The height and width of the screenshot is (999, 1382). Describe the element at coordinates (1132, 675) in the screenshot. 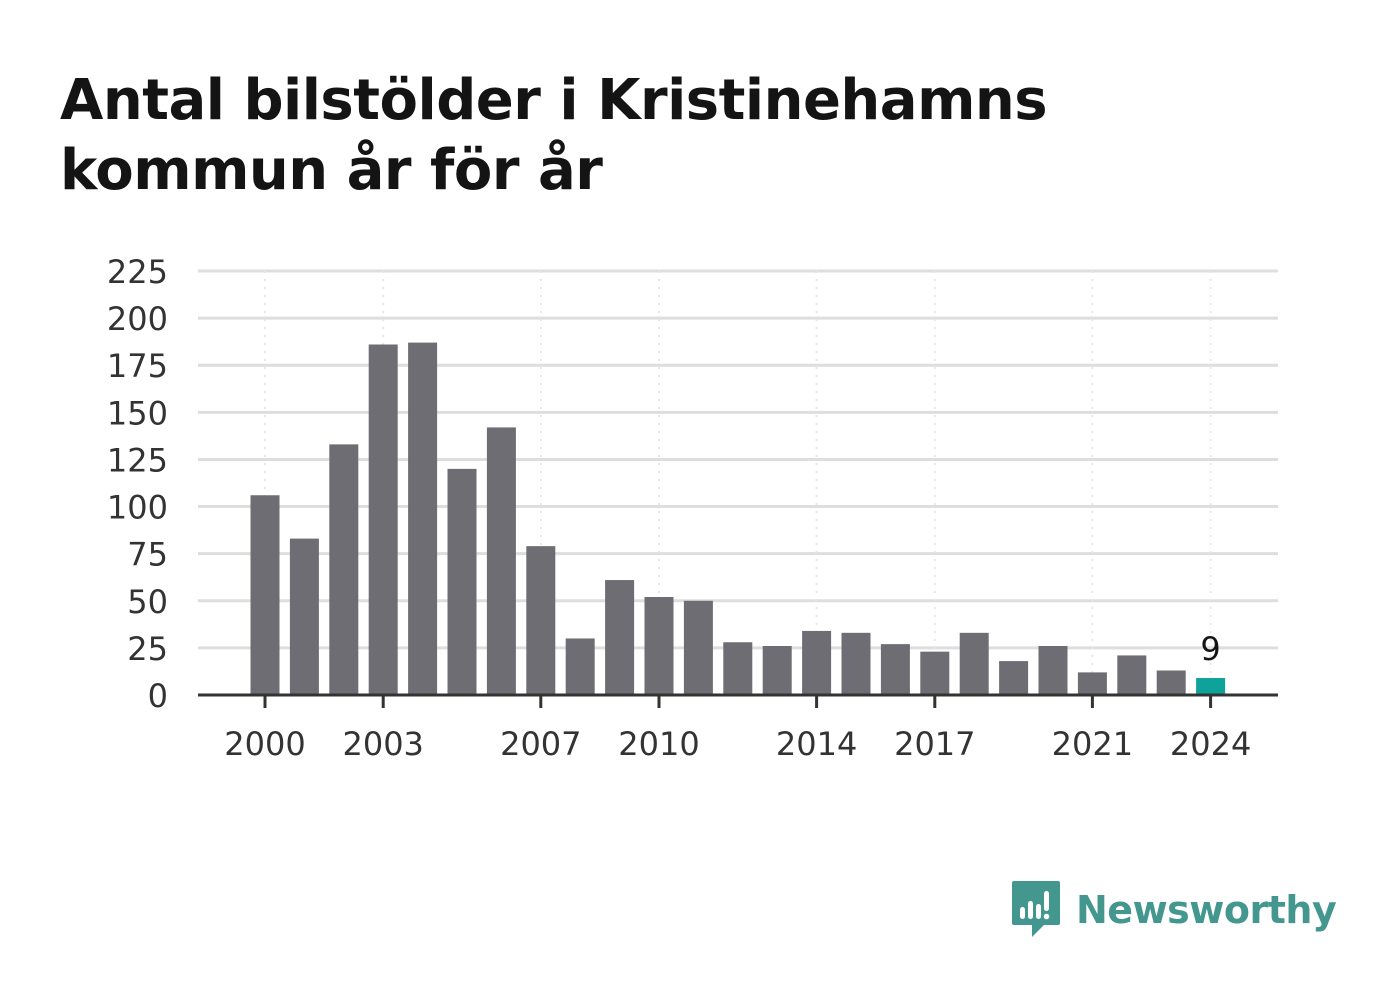

I see `bar-2022` at that location.